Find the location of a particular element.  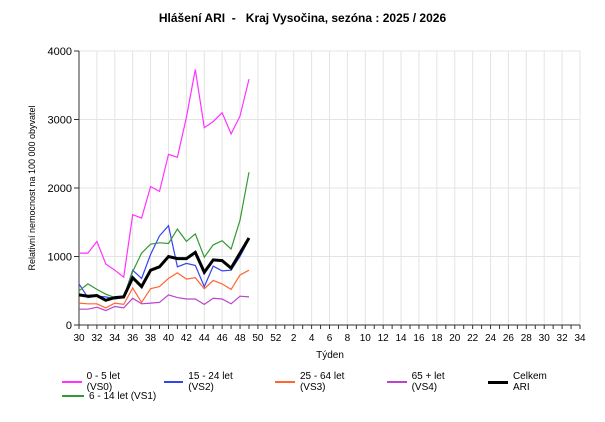

x-tick-label: 12 is located at coordinates (384, 338).